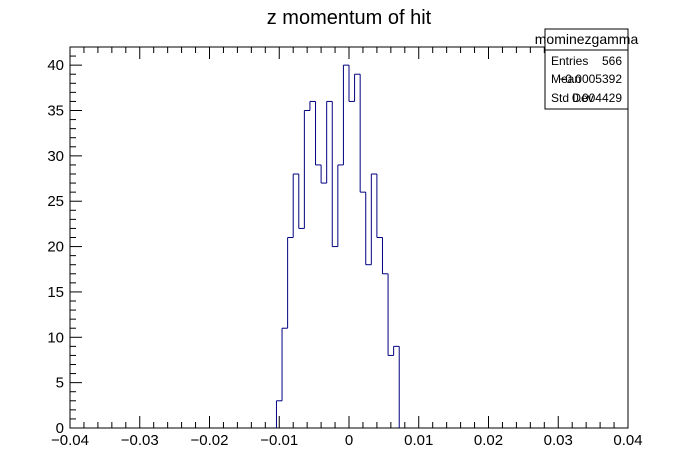  What do you see at coordinates (488, 440) in the screenshot?
I see `x-tick-label: 0.02` at bounding box center [488, 440].